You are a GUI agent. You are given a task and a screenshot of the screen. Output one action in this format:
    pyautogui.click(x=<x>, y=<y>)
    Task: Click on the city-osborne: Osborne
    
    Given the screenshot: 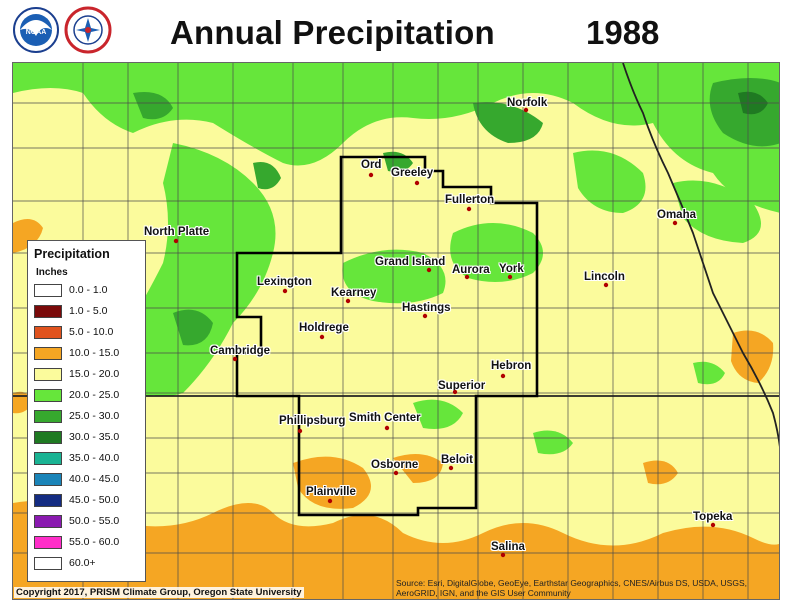 What is the action you would take?
    pyautogui.click(x=395, y=465)
    